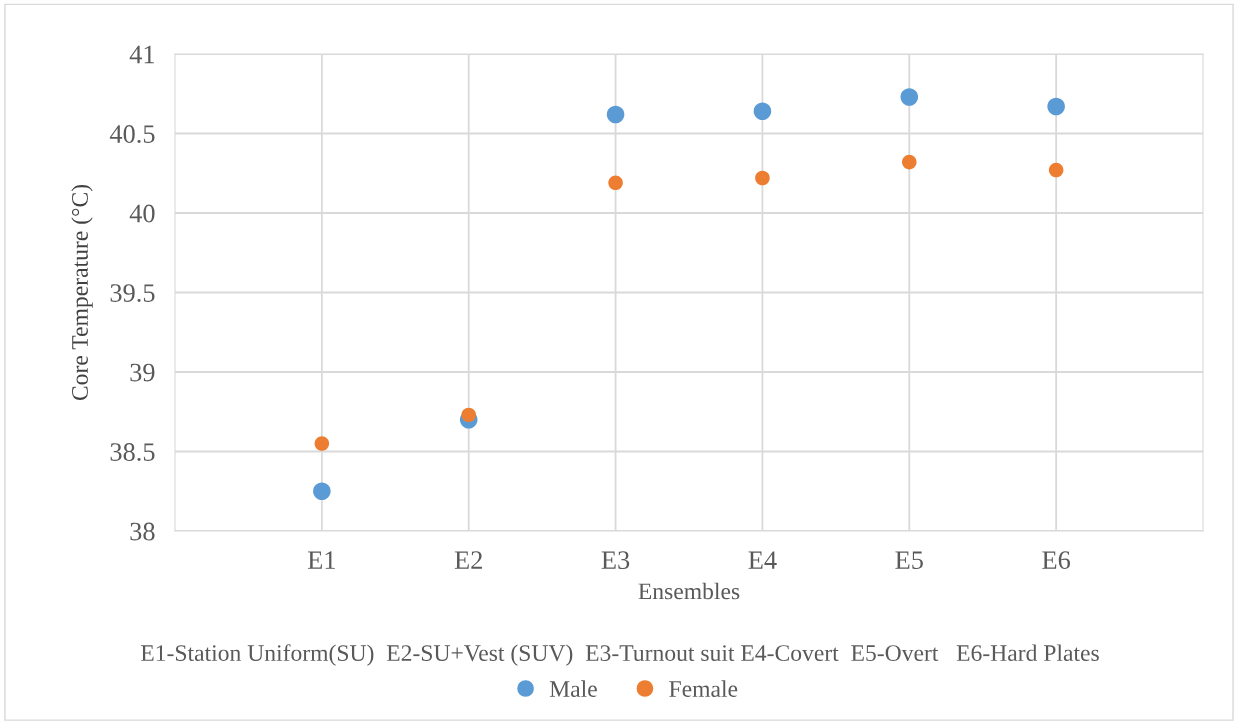  I want to click on x-tick-label: E6, so click(1056, 560).